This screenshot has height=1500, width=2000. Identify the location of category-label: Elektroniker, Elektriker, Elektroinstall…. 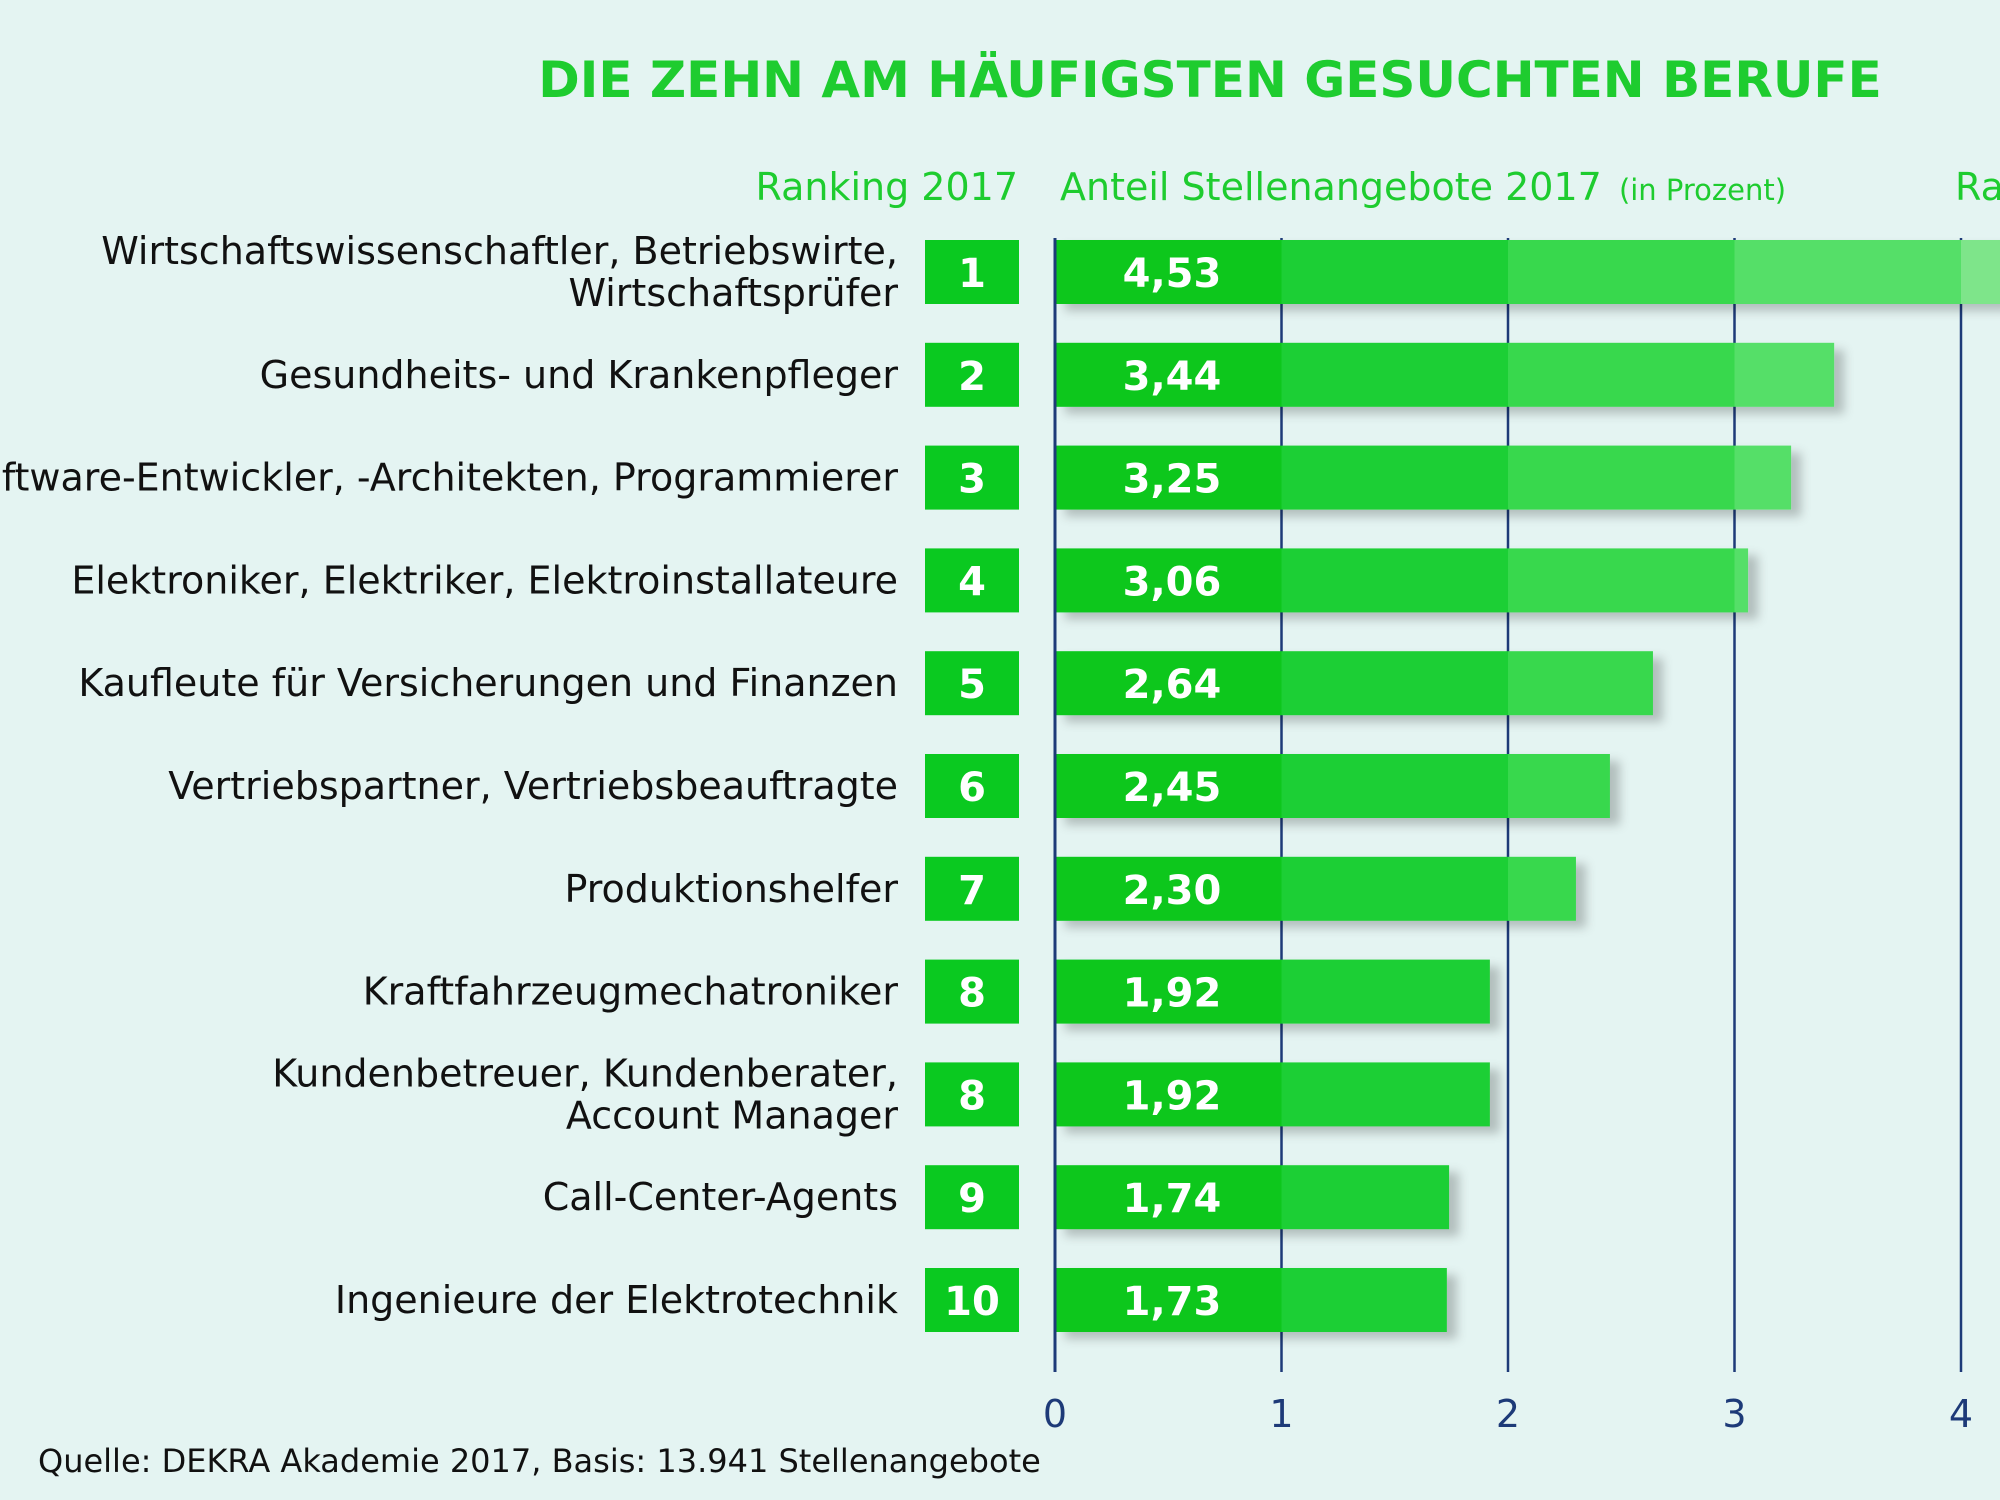
(484, 580).